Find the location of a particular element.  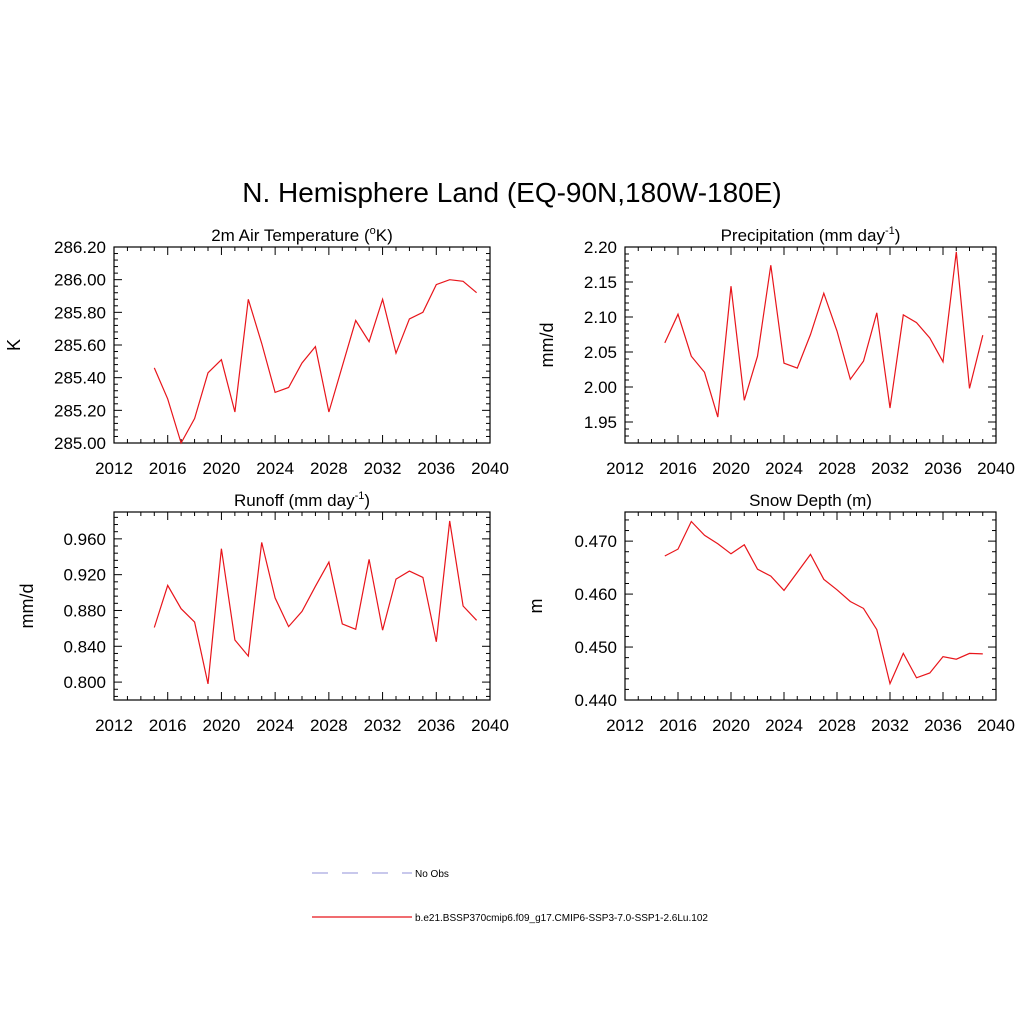

y-tick-label: 1.95 is located at coordinates (600, 422).